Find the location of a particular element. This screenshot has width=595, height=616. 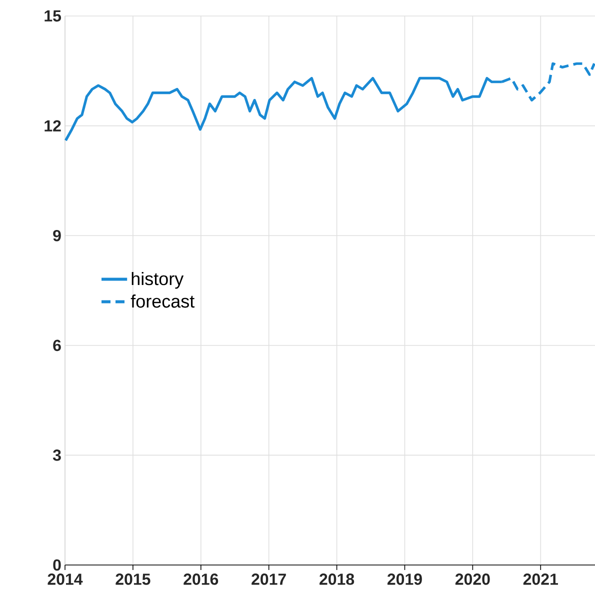

y-tick-label: 0 is located at coordinates (57, 565).